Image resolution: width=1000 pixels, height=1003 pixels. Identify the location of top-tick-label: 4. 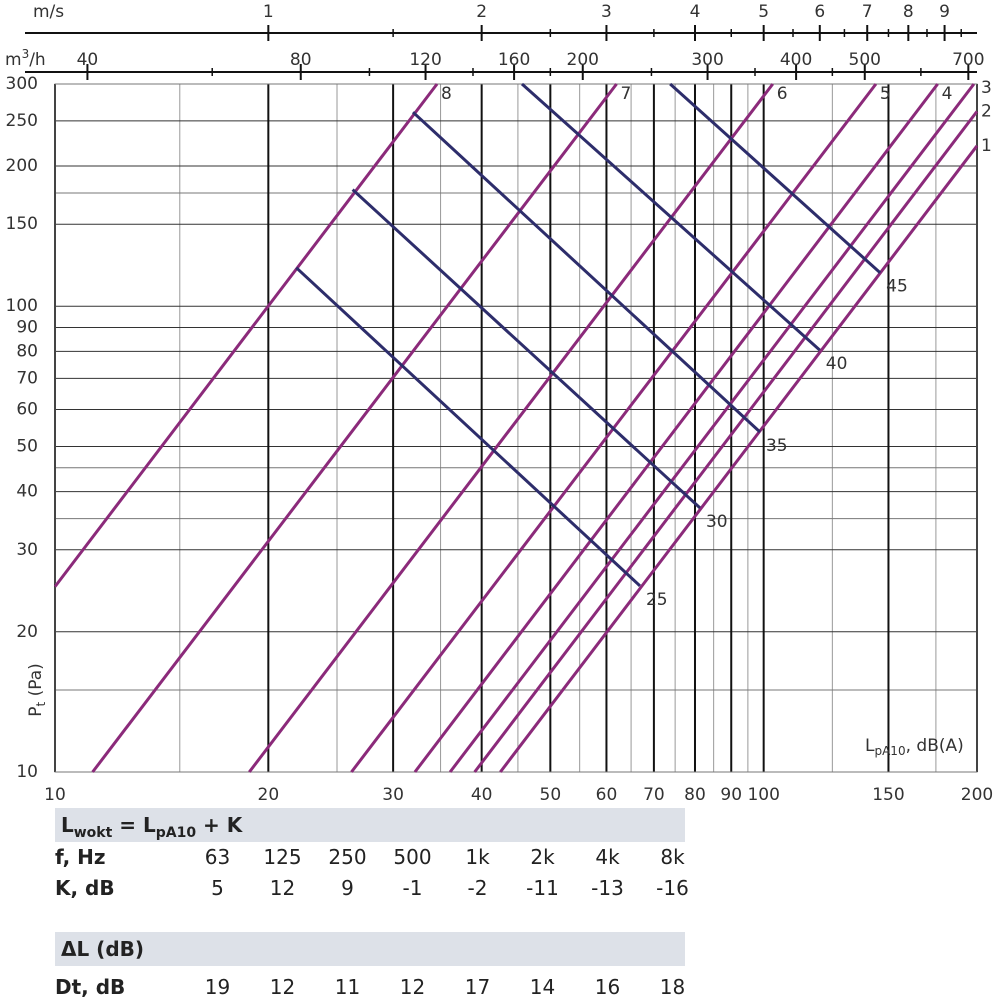
(695, 12).